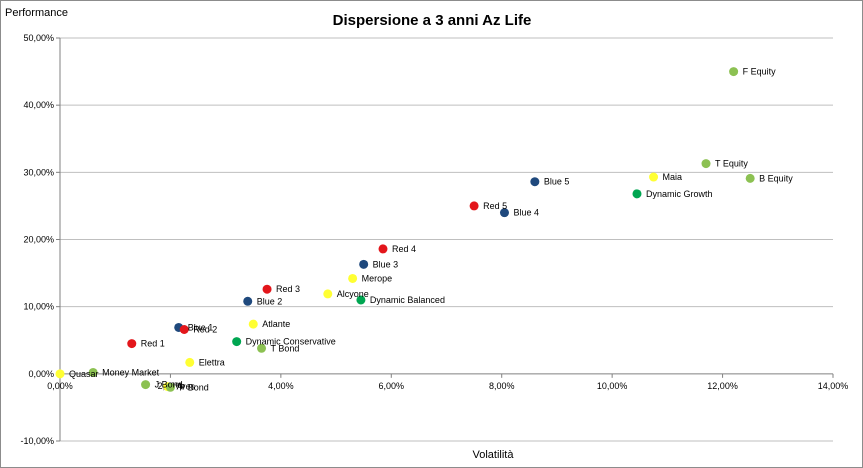  What do you see at coordinates (612, 386) in the screenshot?
I see `x-tick-label: 10,00%` at bounding box center [612, 386].